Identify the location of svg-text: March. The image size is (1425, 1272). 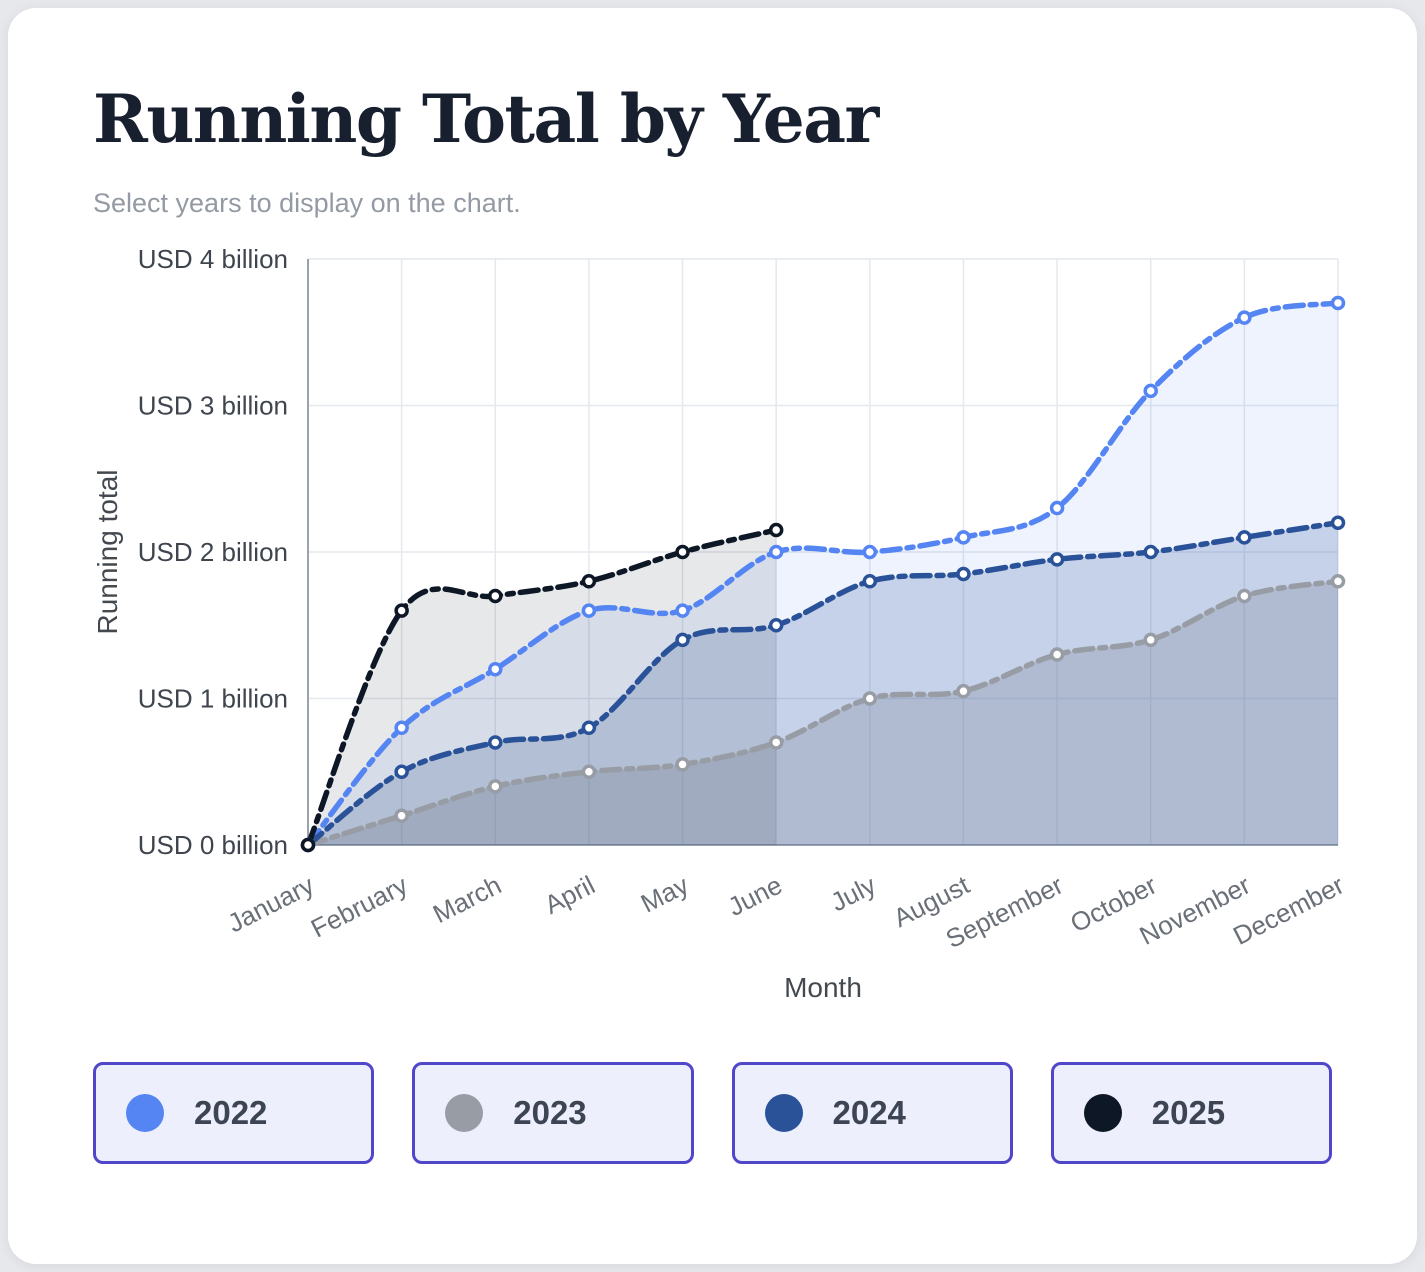
(467, 900).